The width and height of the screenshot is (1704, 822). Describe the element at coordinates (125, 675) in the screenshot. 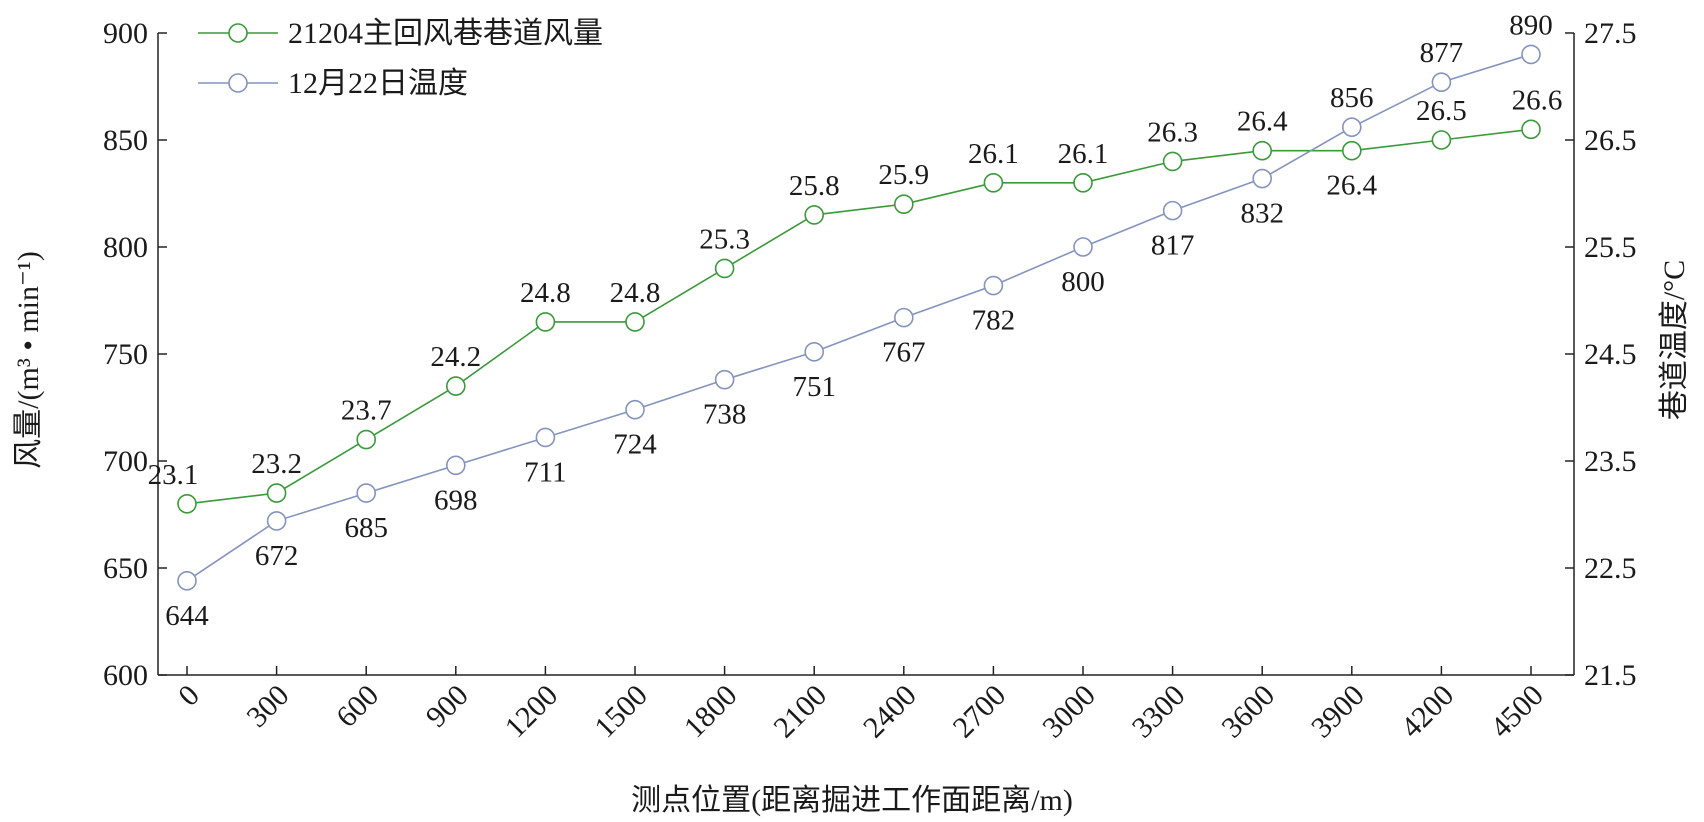

I see `y-left-tick-label: 600` at that location.